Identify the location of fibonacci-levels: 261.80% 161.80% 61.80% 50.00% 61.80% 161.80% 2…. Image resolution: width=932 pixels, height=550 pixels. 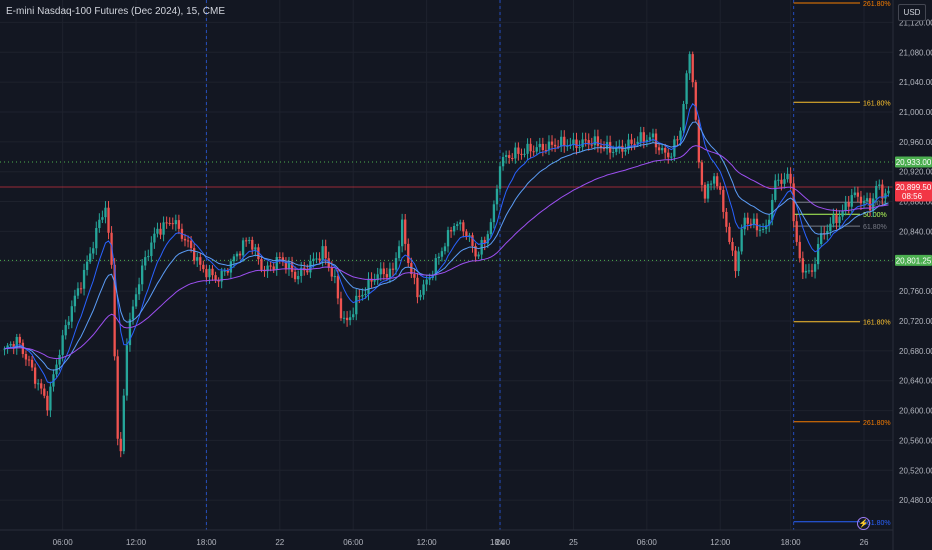
(842, 264).